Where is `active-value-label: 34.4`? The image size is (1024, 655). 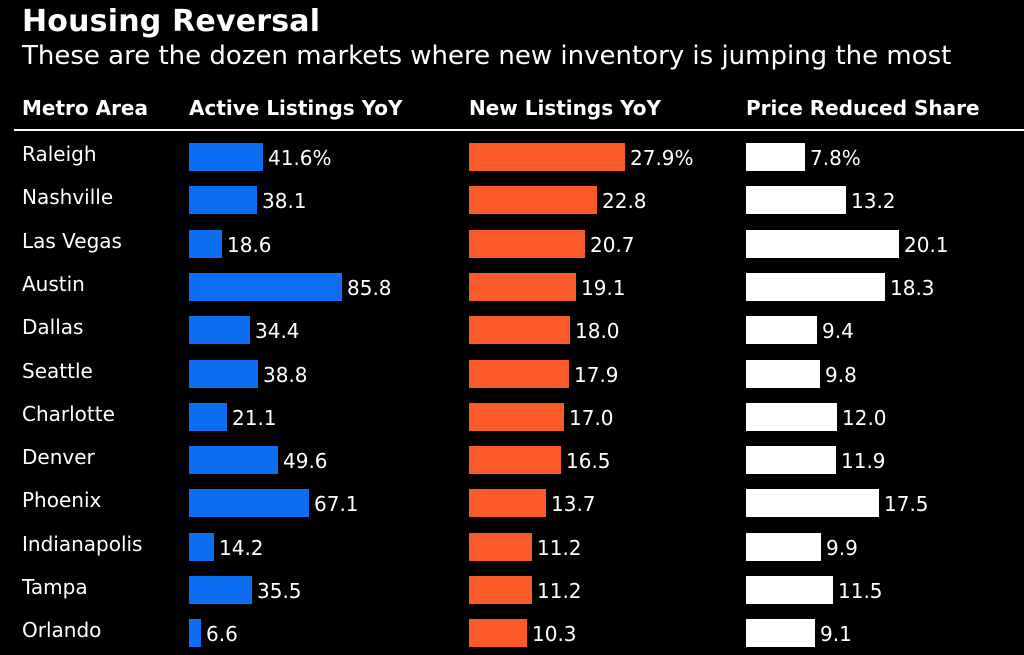
active-value-label: 34.4 is located at coordinates (277, 331).